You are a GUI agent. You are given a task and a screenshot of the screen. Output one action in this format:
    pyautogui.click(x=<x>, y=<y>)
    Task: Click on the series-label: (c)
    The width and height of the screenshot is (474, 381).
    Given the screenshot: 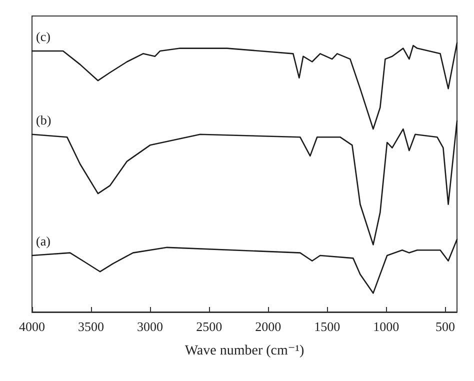 What is the action you would take?
    pyautogui.click(x=43, y=36)
    